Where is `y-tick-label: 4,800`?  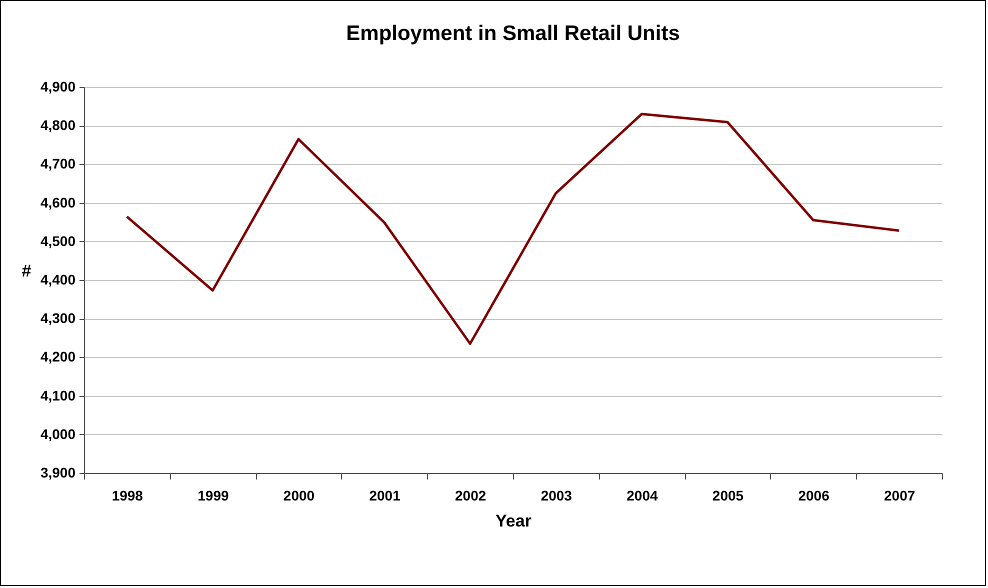
y-tick-label: 4,800 is located at coordinates (58, 125).